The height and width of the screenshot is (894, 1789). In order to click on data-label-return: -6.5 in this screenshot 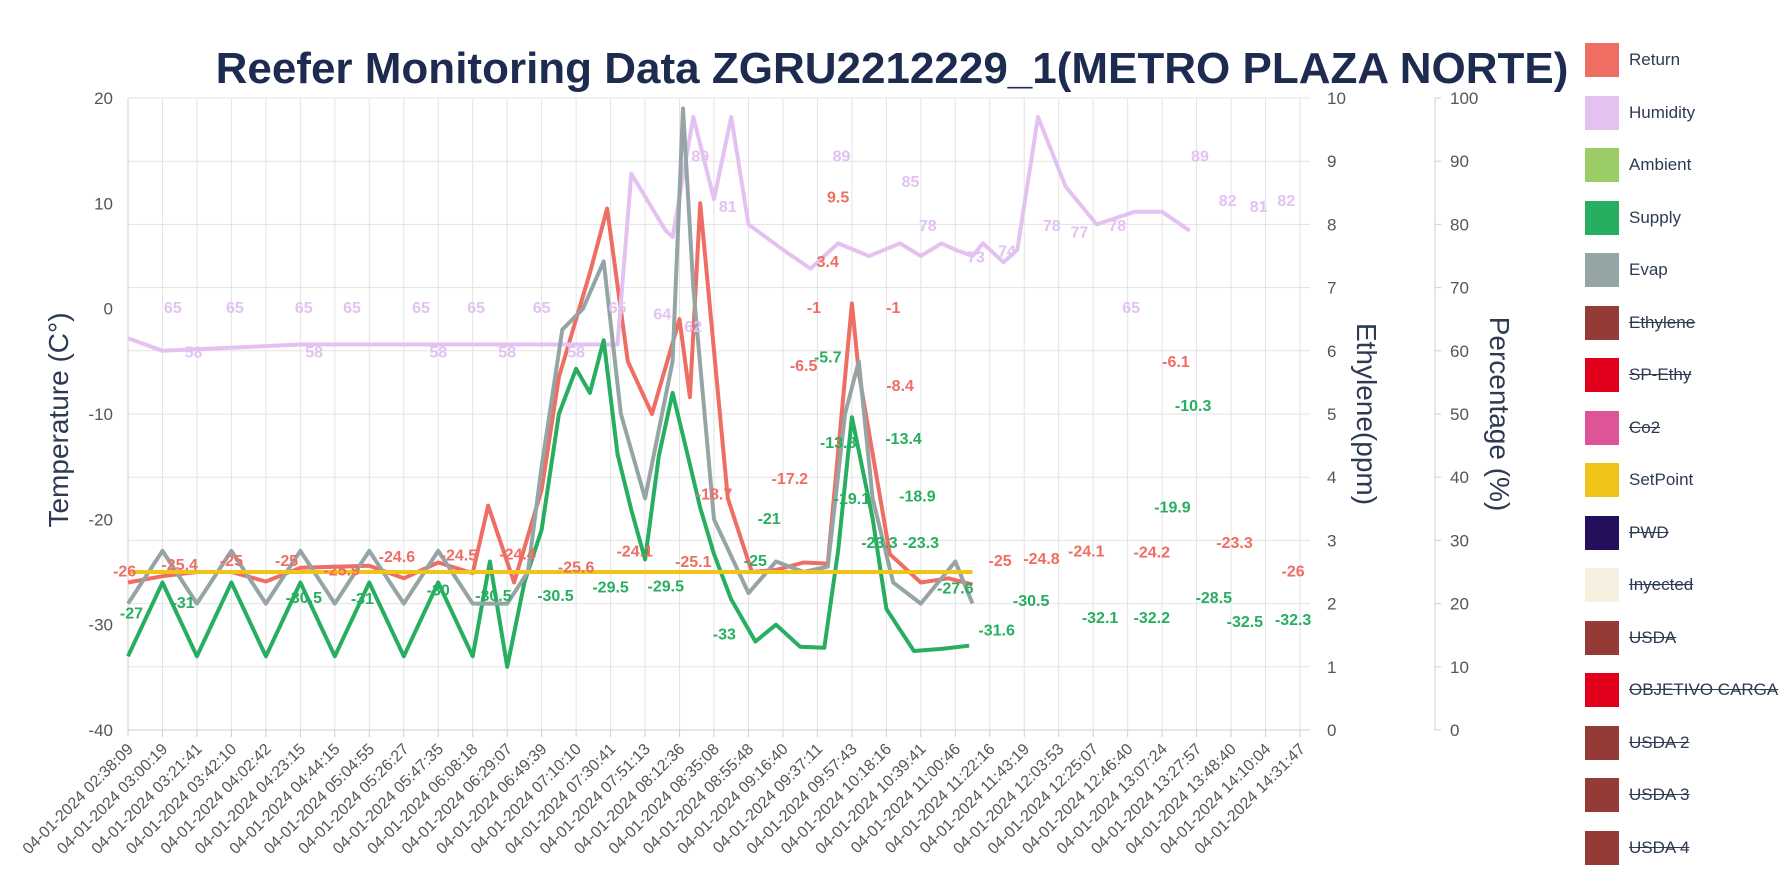, I will do `click(804, 366)`.